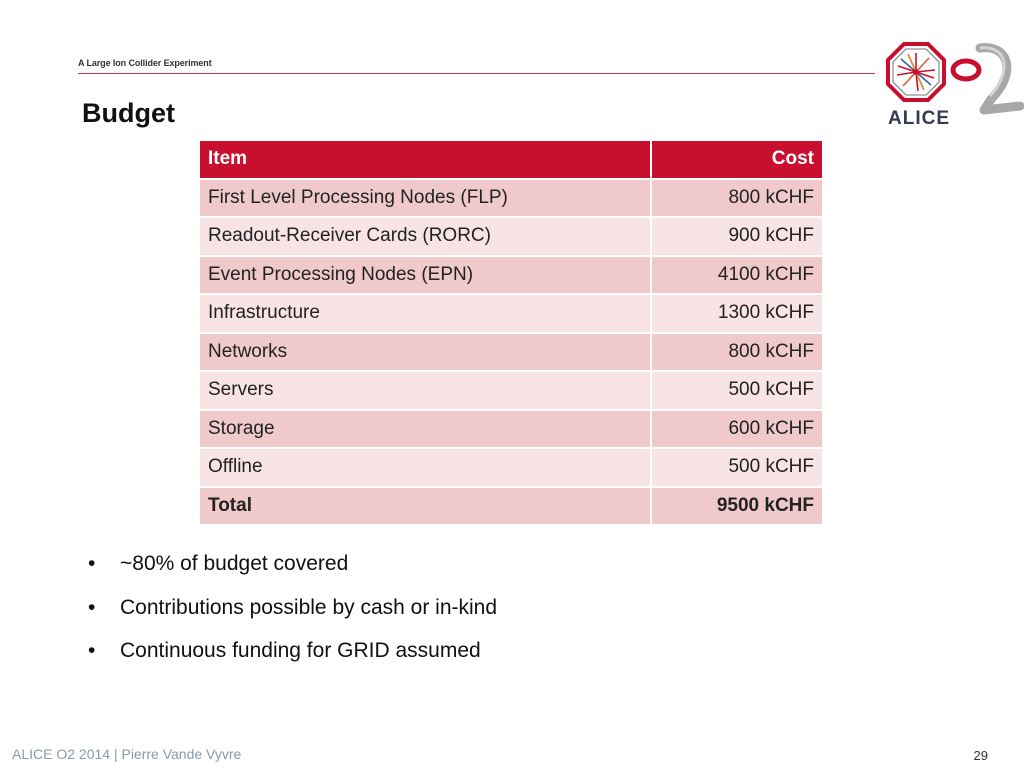 Image resolution: width=1024 pixels, height=768 pixels. I want to click on table-total-row: Total 9500 kCHF, so click(512, 506).